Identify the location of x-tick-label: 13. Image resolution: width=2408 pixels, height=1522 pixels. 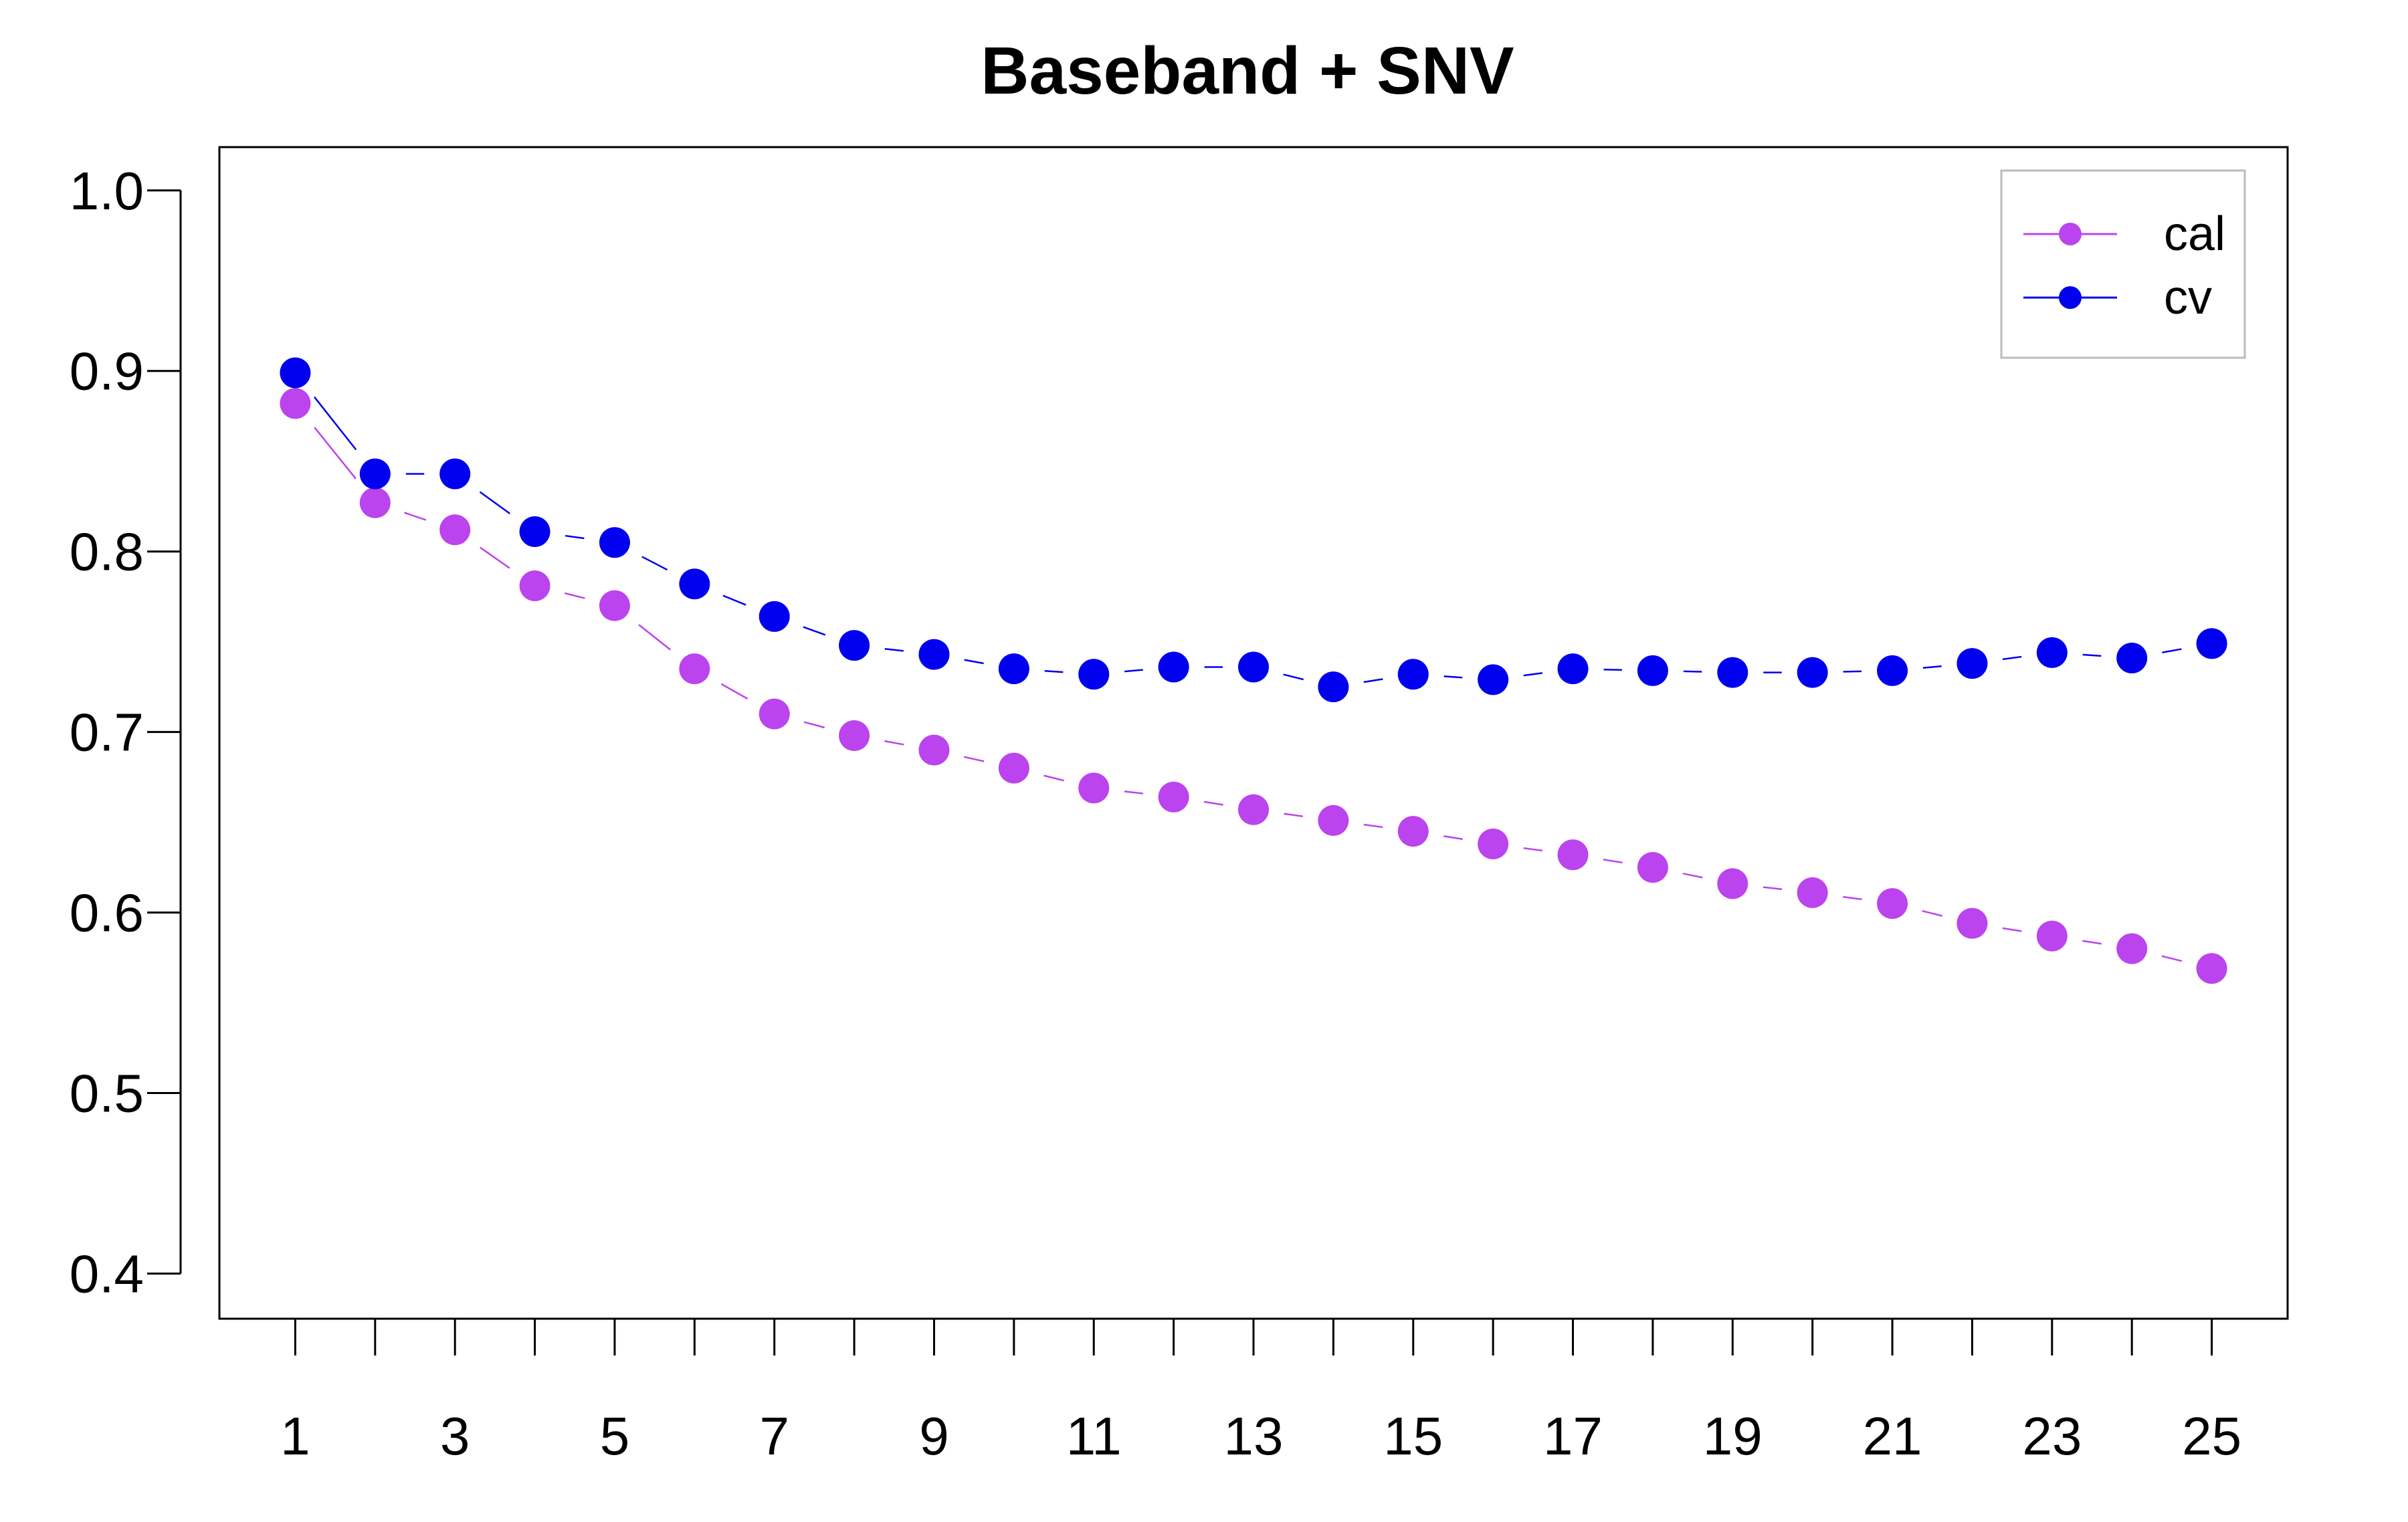
(1254, 1436).